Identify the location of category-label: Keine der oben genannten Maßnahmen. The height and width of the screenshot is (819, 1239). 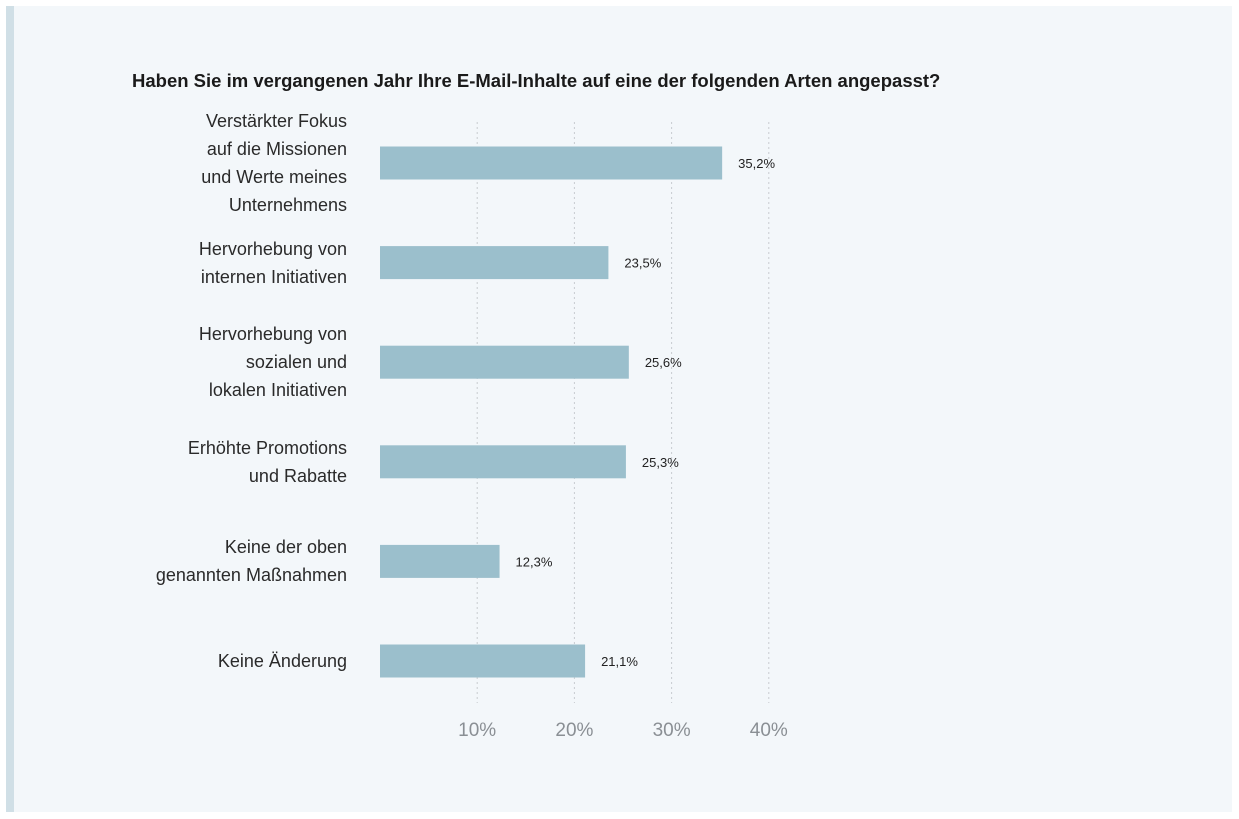
(251, 561).